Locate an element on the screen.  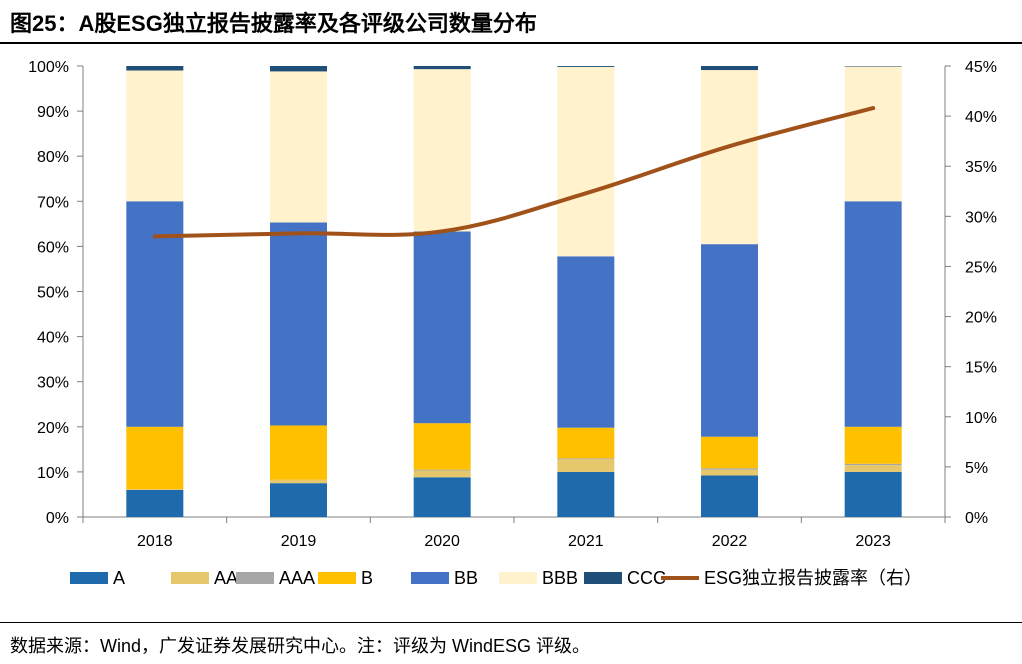
legend-label-aaa: AAA is located at coordinates (297, 578).